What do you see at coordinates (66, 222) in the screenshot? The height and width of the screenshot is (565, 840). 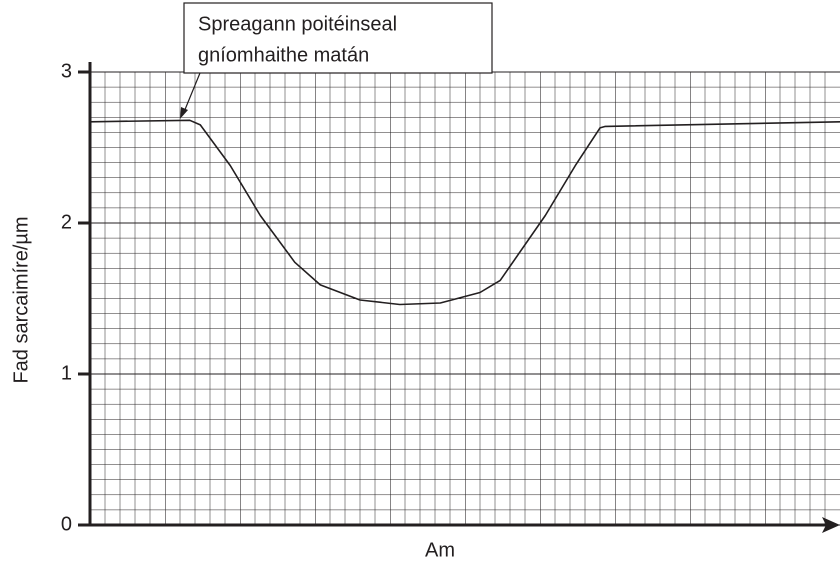 I see `y-tick-label: 2` at bounding box center [66, 222].